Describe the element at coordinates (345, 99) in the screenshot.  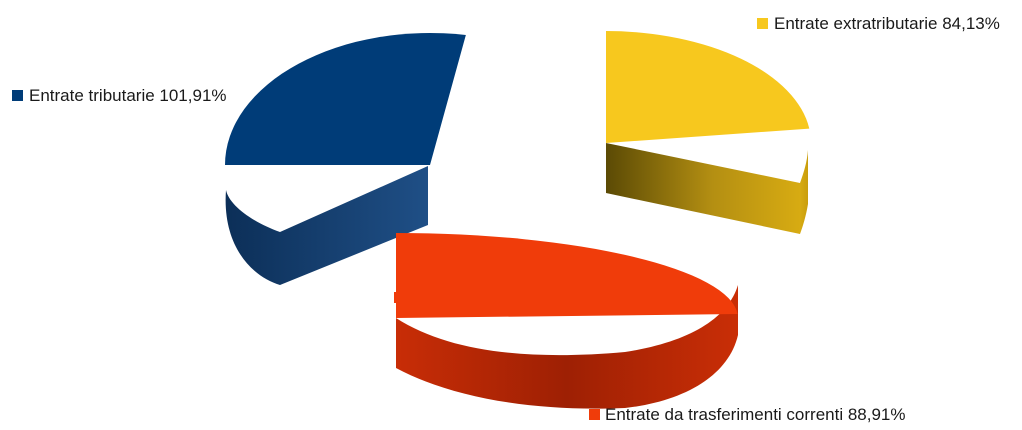
I see `slice-entrate-tributarie-top` at that location.